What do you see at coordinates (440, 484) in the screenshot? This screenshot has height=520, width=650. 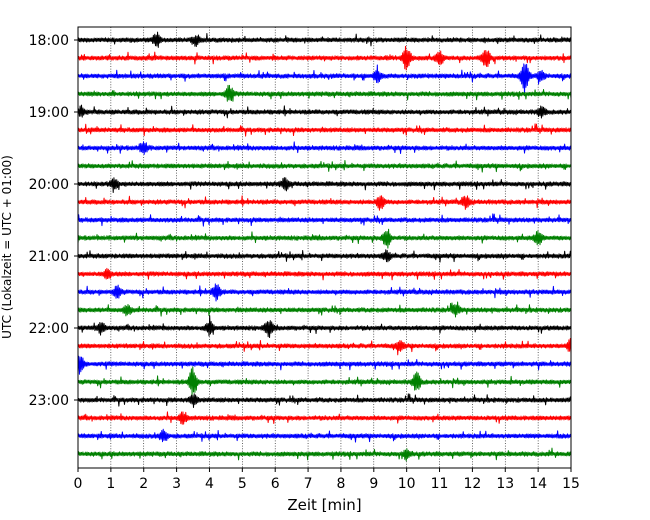 I see `x-tick-label: 11` at bounding box center [440, 484].